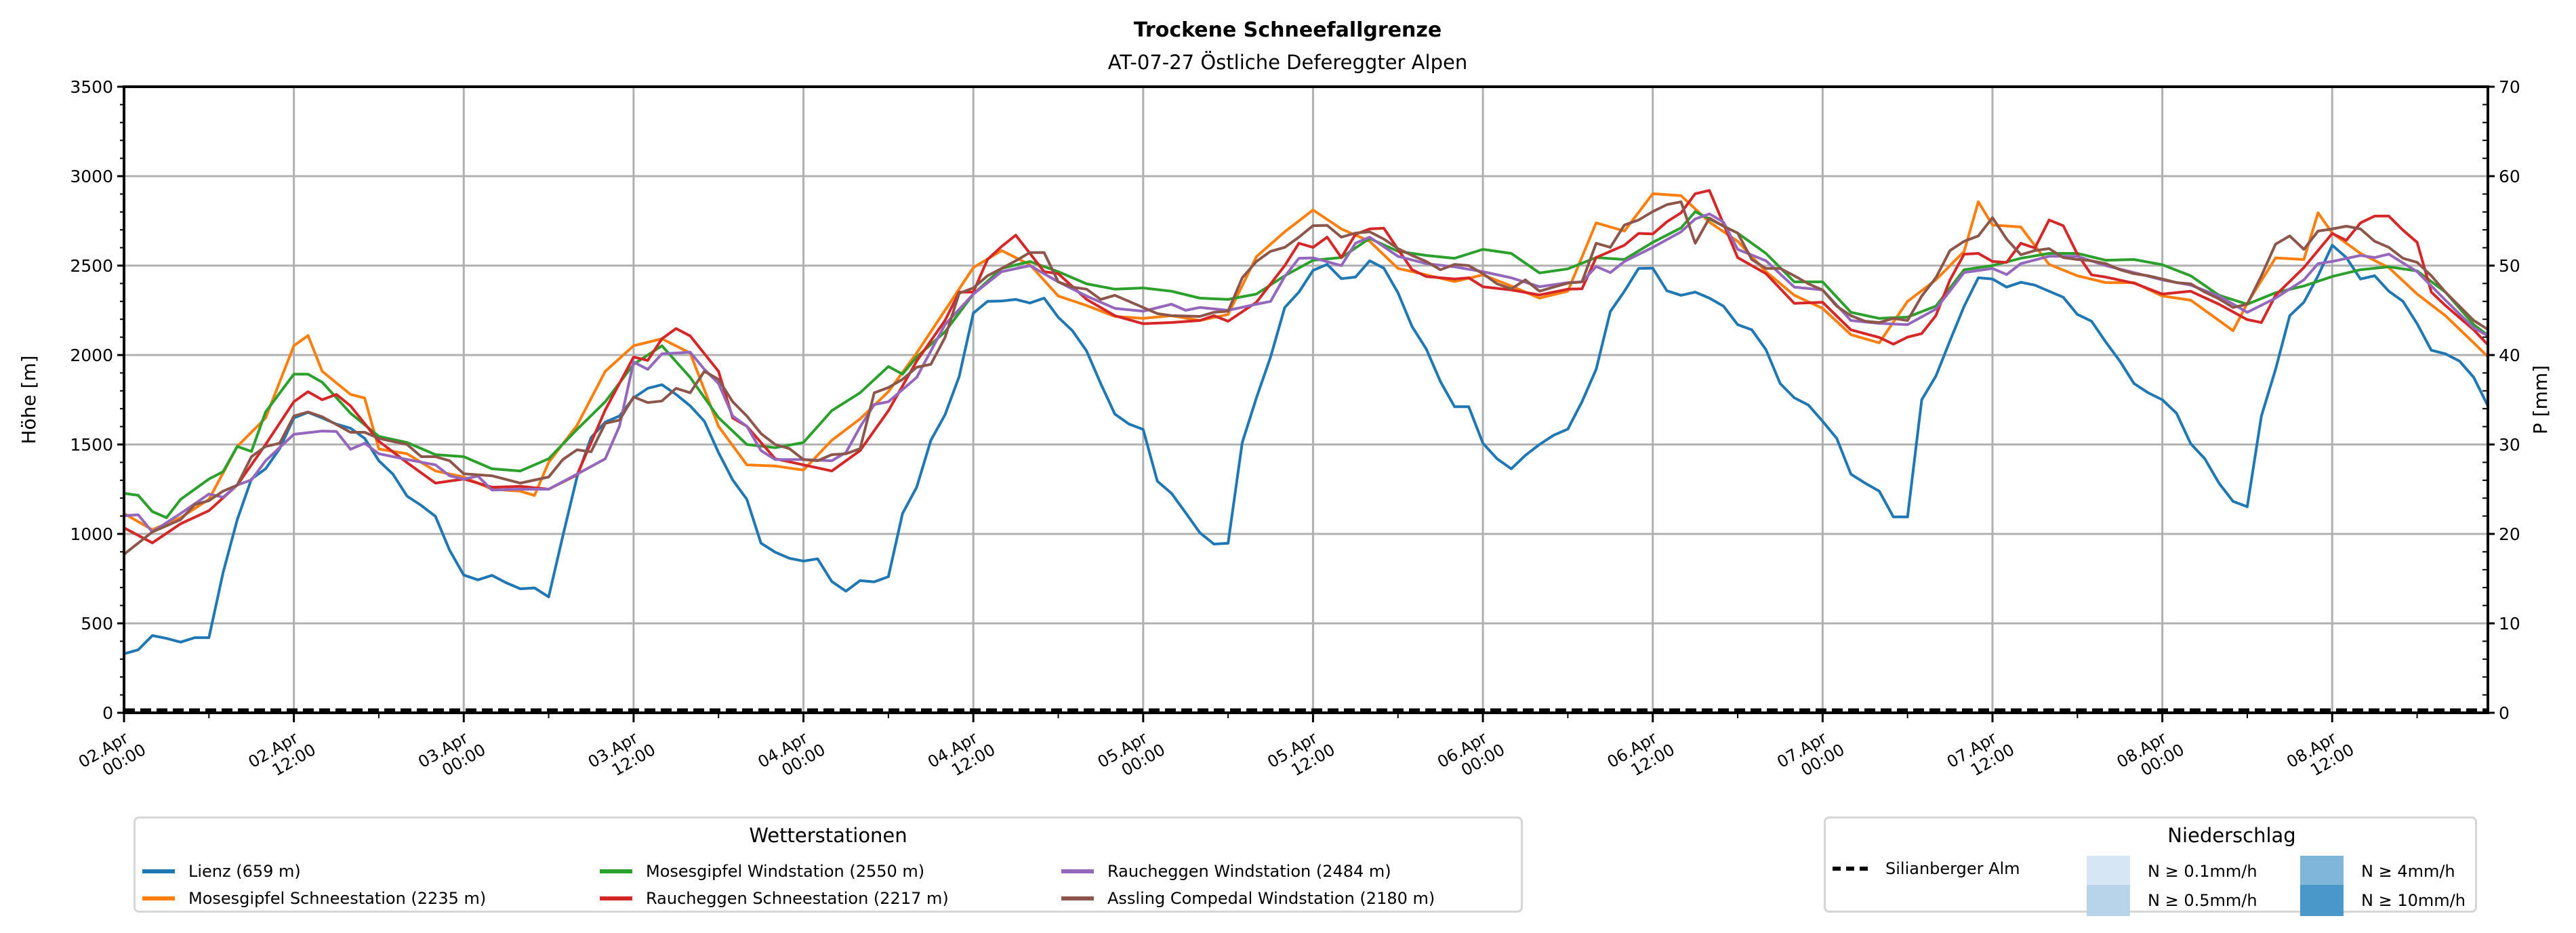 The height and width of the screenshot is (933, 2576). I want to click on legend-label: Mosesgipfel Schneestation (2235 m), so click(338, 898).